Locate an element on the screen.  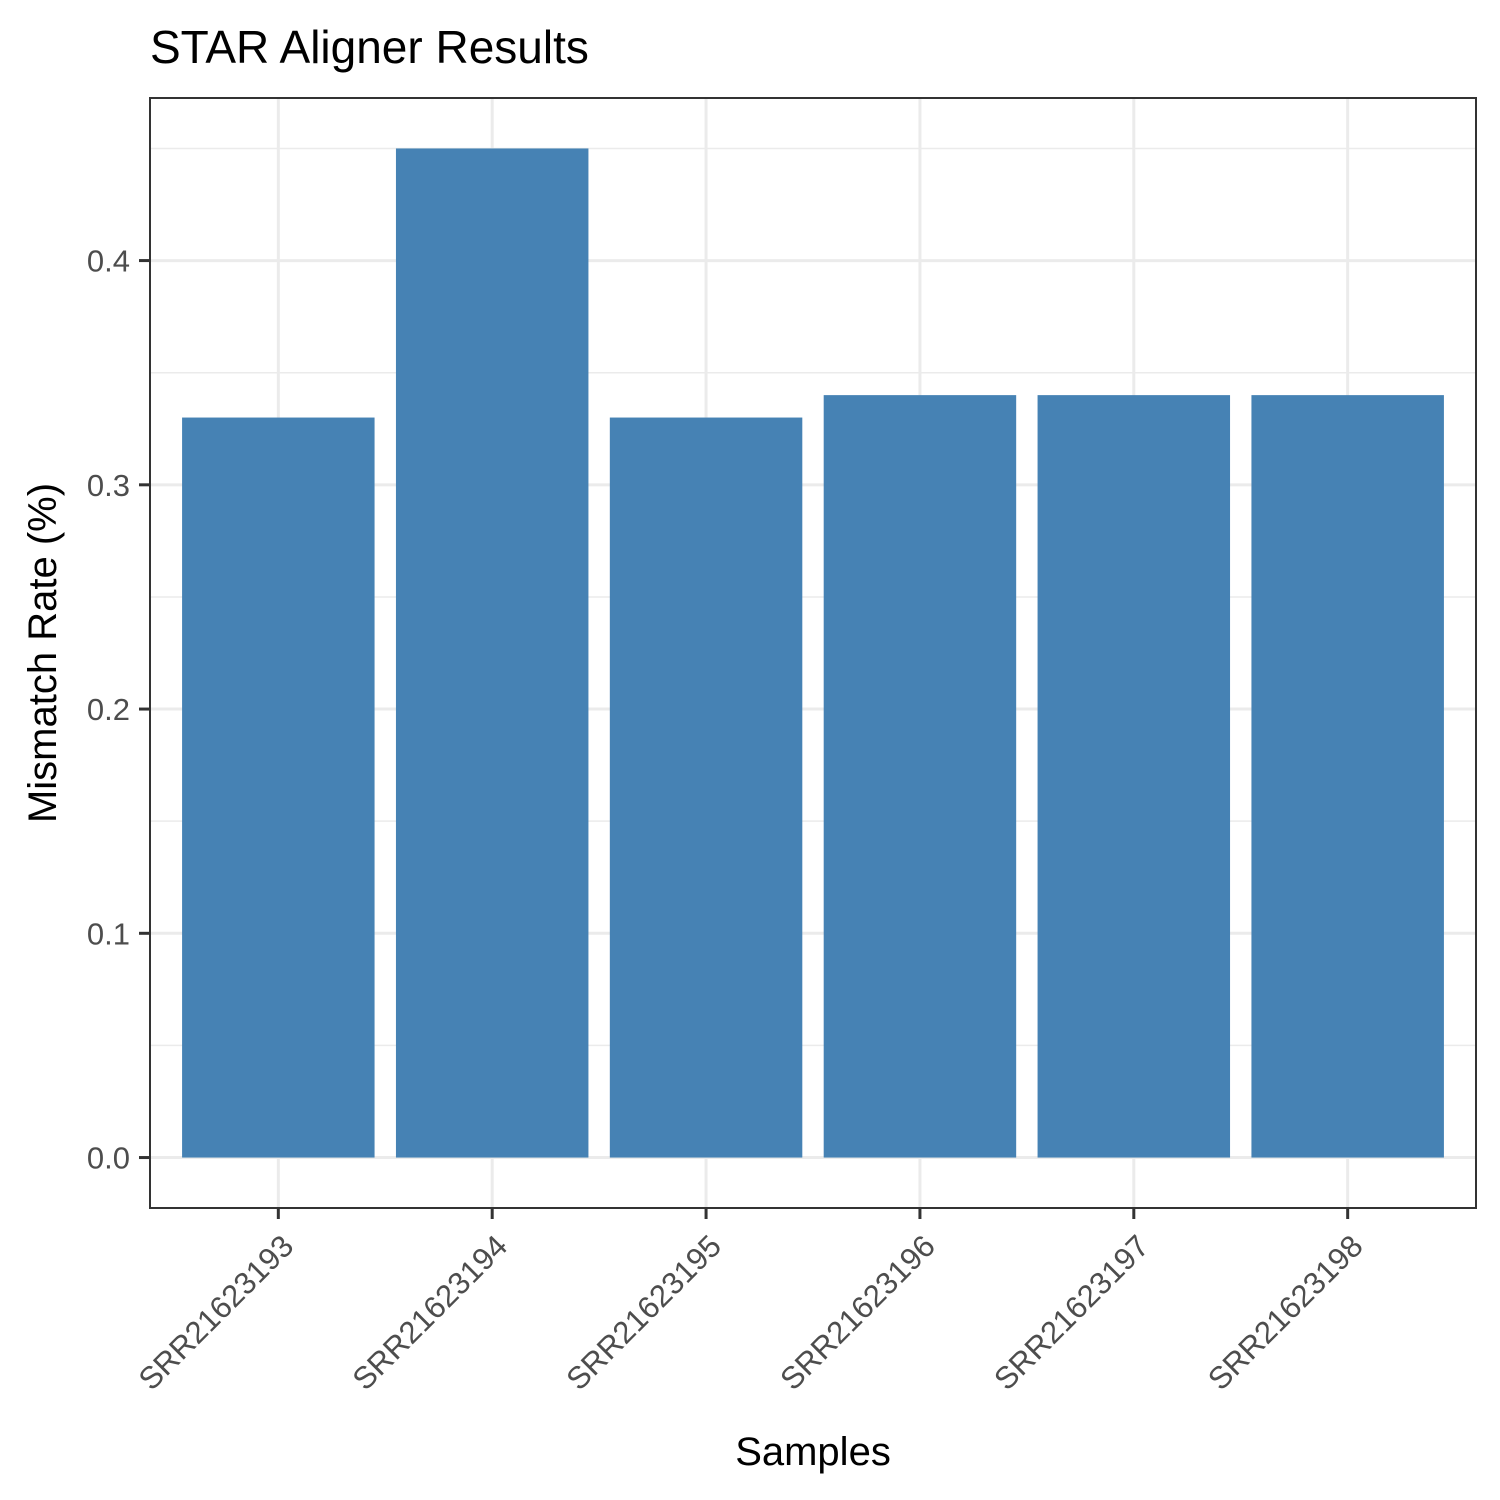
y-tick-label: 0.1 is located at coordinates (108, 933).